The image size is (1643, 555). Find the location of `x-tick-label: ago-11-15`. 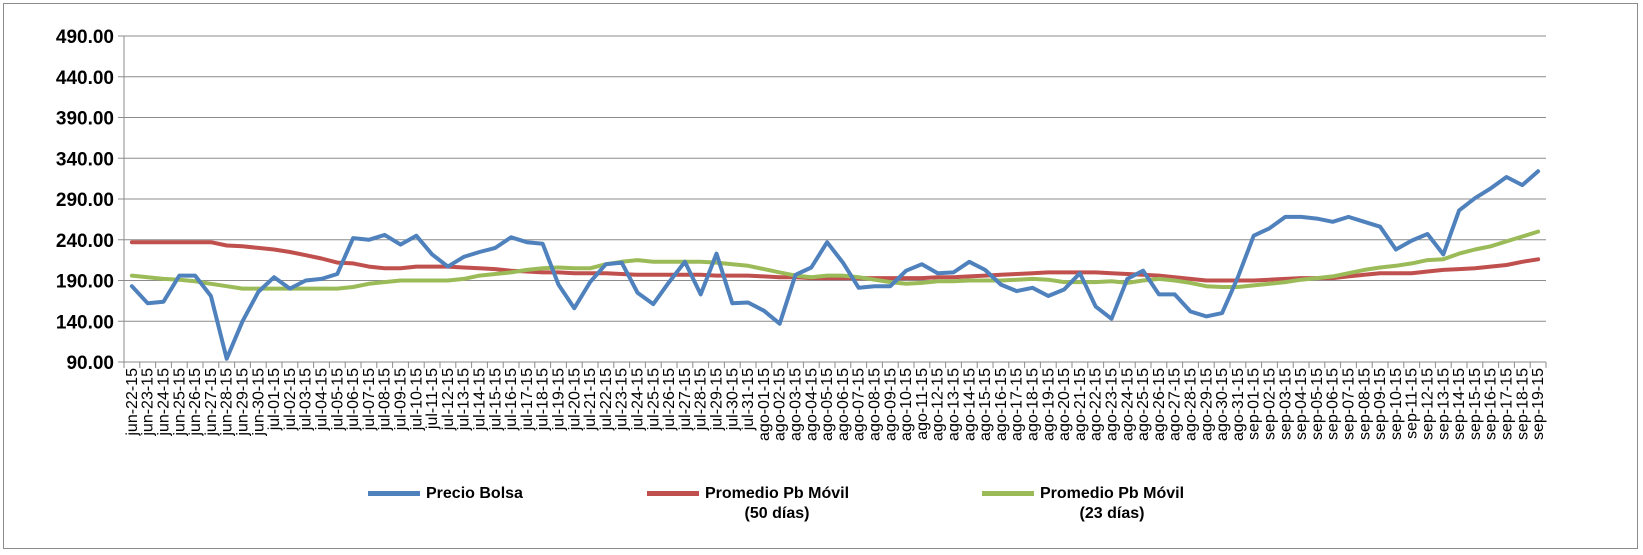

x-tick-label: ago-11-15 is located at coordinates (922, 404).